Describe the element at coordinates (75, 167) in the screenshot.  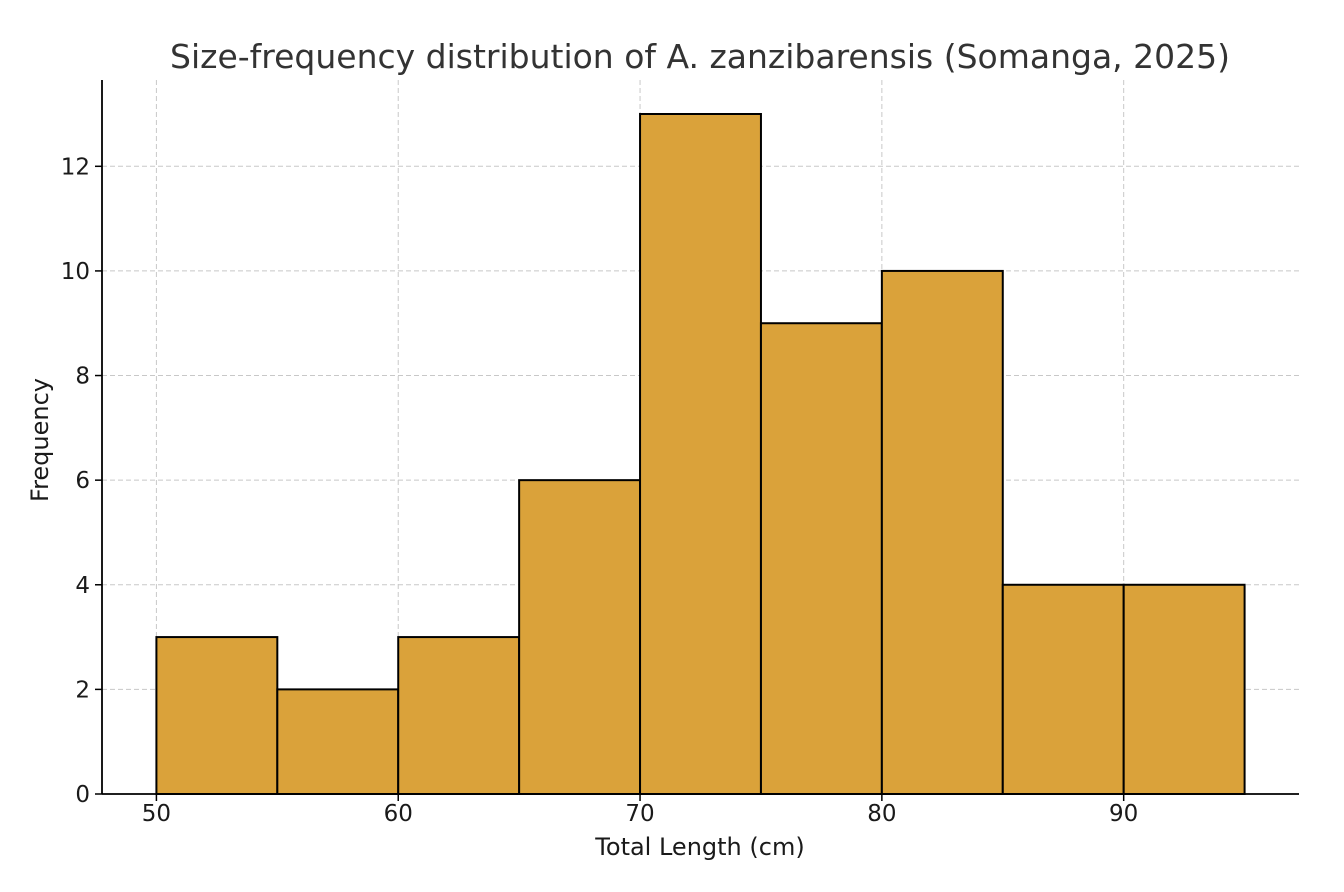
I see `y-tick-label: 12` at that location.